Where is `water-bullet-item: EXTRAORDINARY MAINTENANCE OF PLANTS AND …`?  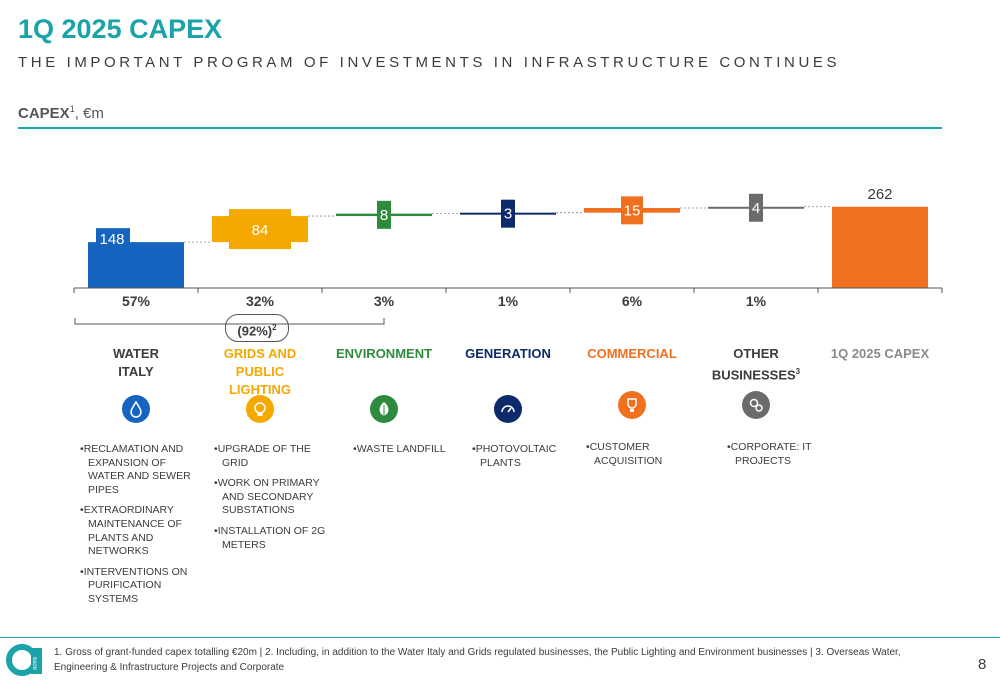
water-bullet-item: EXTRAORDINARY MAINTENANCE OF PLANTS AND … is located at coordinates (142, 531).